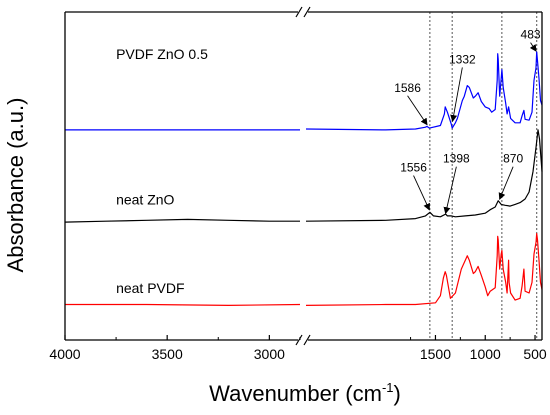  I want to click on x-axis-title-main: Wavenumber (cm, so click(295, 393).